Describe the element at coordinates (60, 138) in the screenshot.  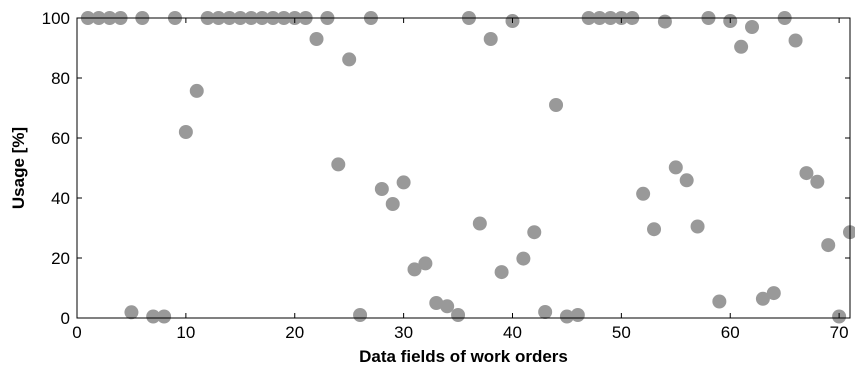
I see `y-tick-label: 60` at that location.